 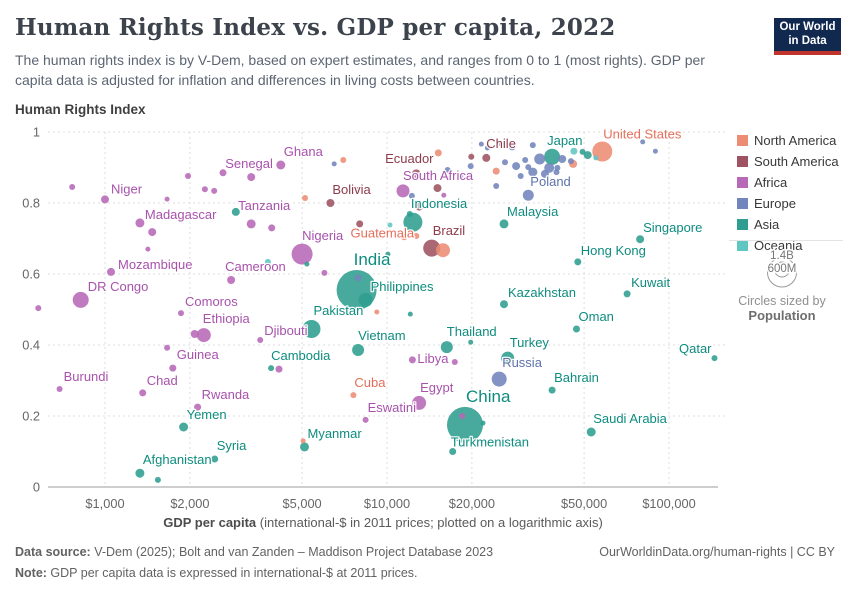 I want to click on data-point-thailand, so click(x=446, y=347).